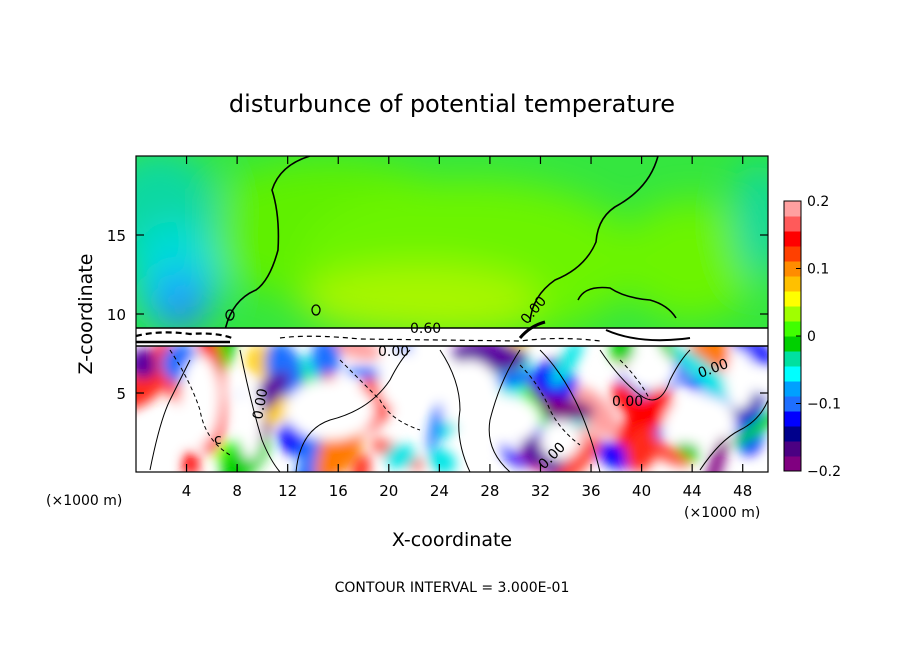  Describe the element at coordinates (590, 491) in the screenshot. I see `x-tick-label: 36` at that location.